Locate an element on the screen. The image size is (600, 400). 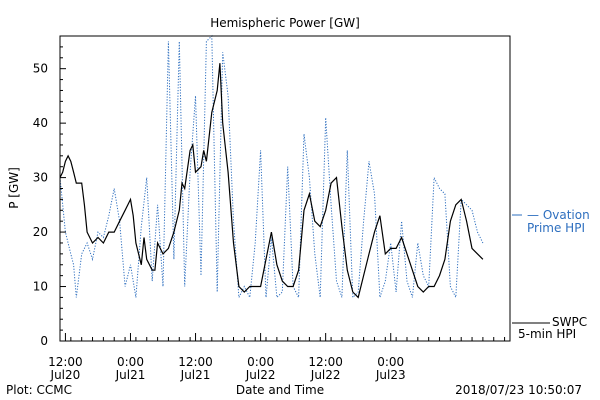
y-tick-label: 20 is located at coordinates (40, 232).